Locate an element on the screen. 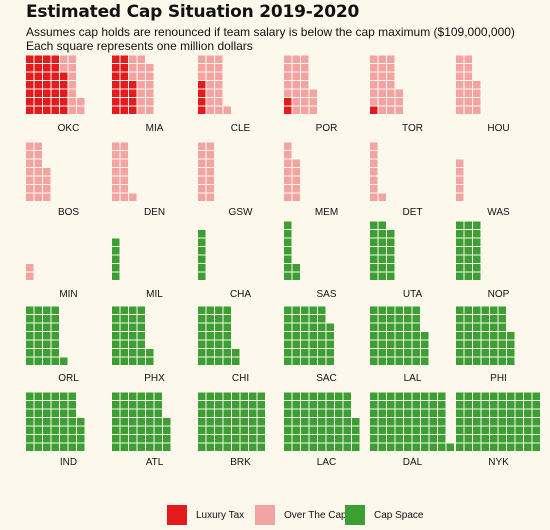 The height and width of the screenshot is (530, 550). team-waffle-lac: LAC is located at coordinates (322, 430).